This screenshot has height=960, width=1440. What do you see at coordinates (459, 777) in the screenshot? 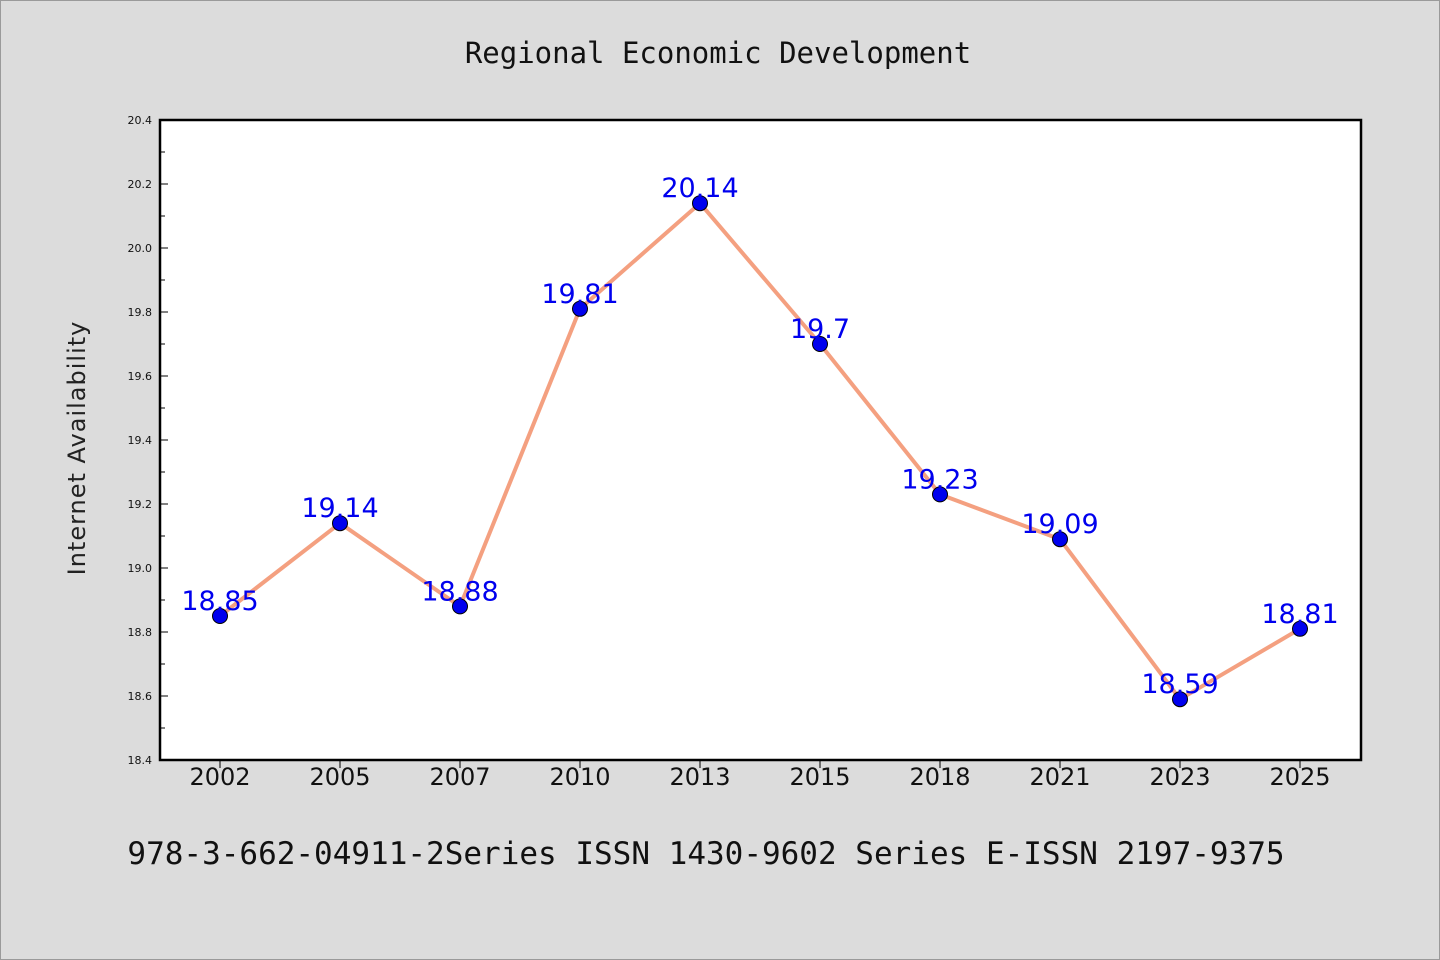
I see `x-tick-label: 2007` at bounding box center [459, 777].